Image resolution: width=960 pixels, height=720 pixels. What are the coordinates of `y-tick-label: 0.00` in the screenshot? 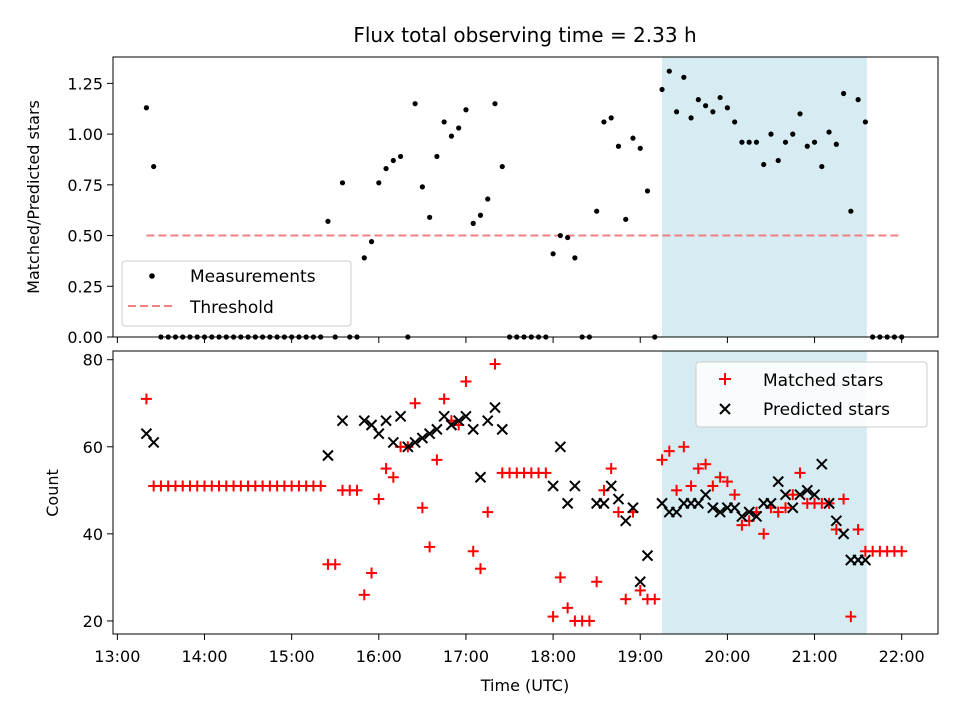 It's located at (85, 337).